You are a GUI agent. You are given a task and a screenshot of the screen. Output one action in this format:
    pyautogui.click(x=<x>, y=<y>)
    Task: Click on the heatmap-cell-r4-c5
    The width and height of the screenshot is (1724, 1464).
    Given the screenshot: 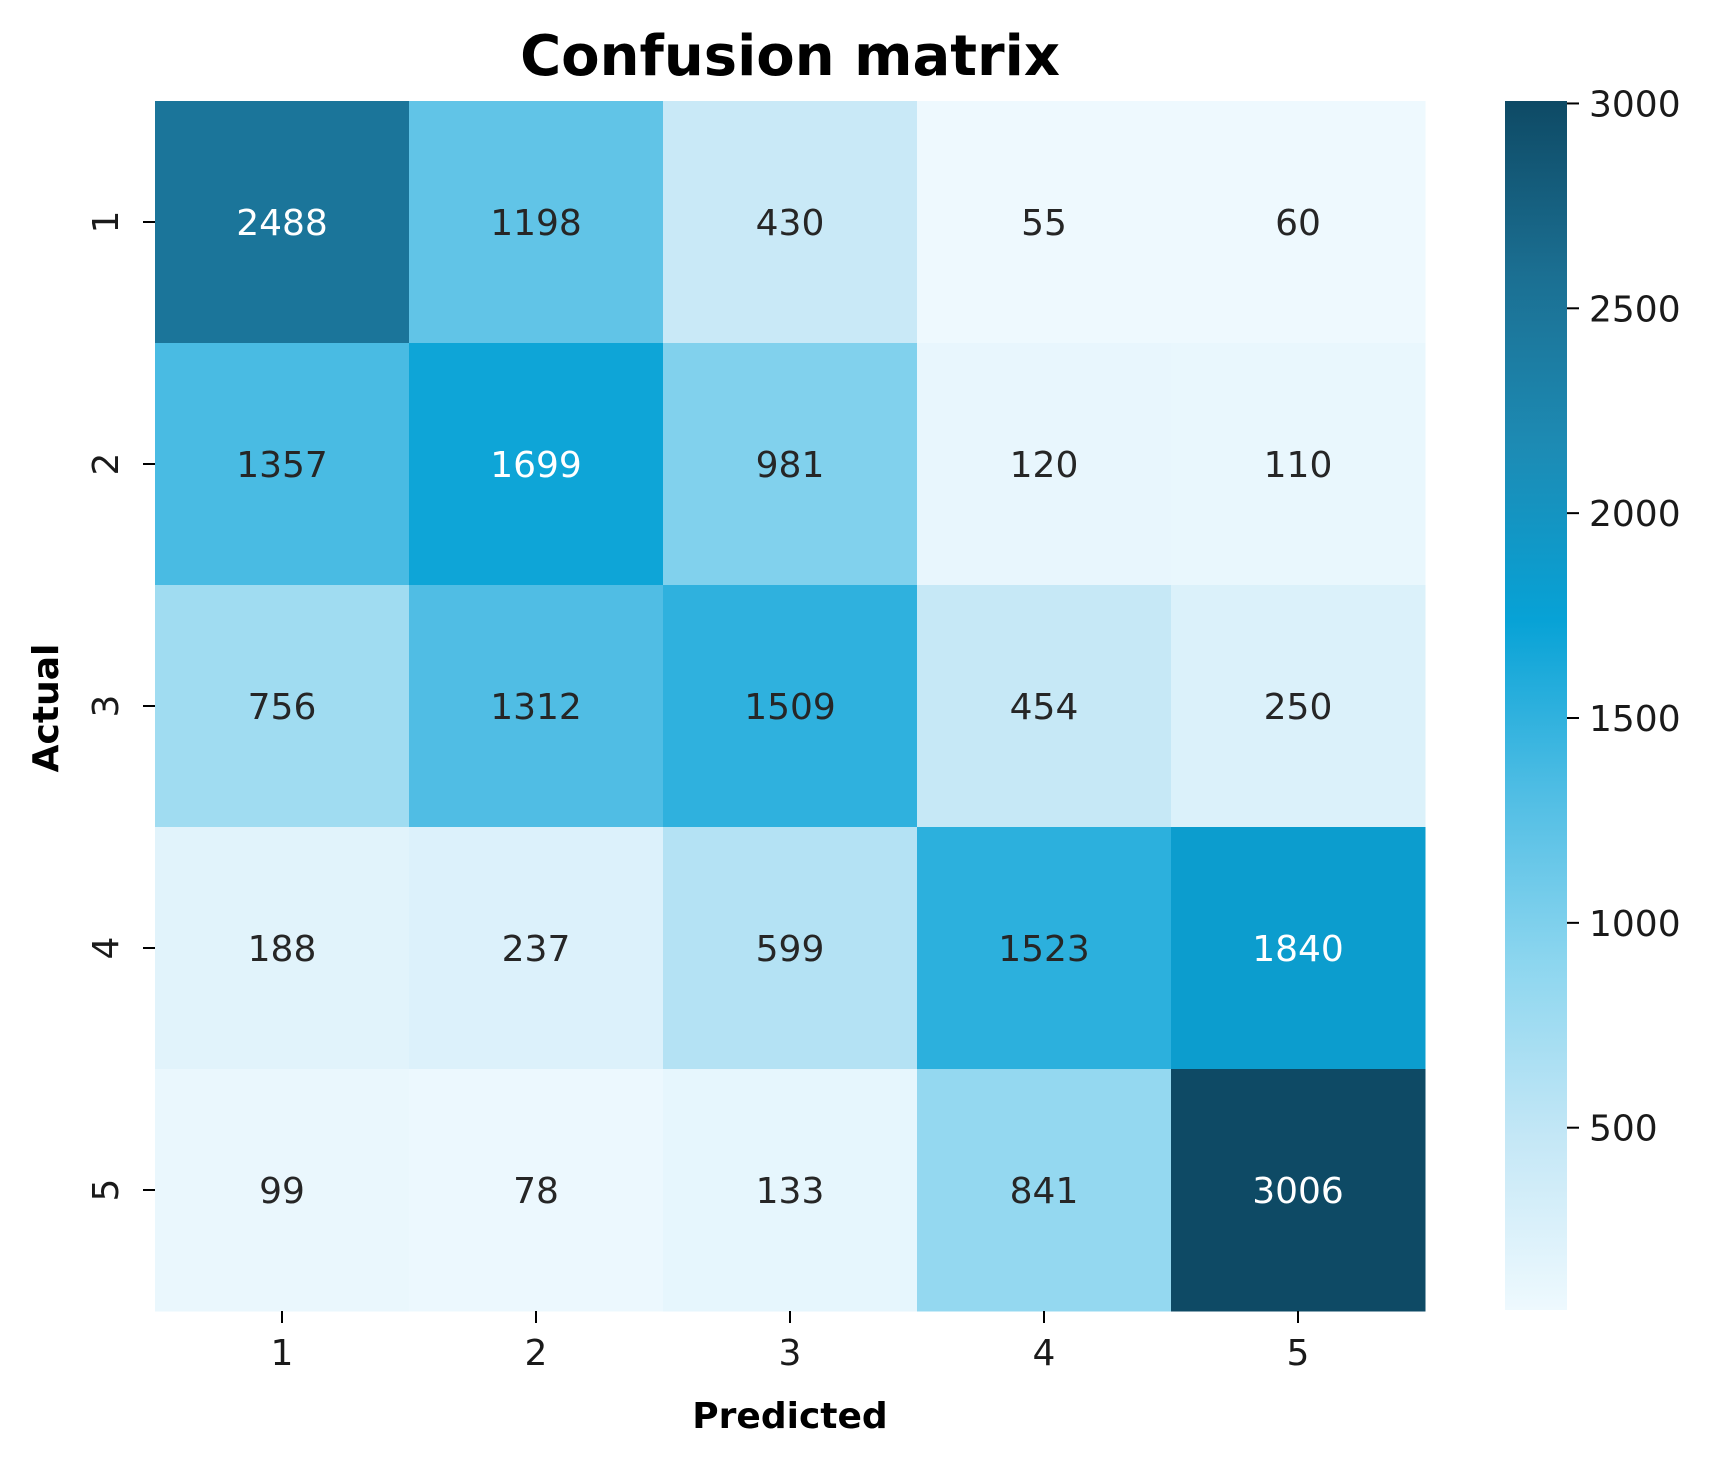 What is the action you would take?
    pyautogui.click(x=1298, y=948)
    